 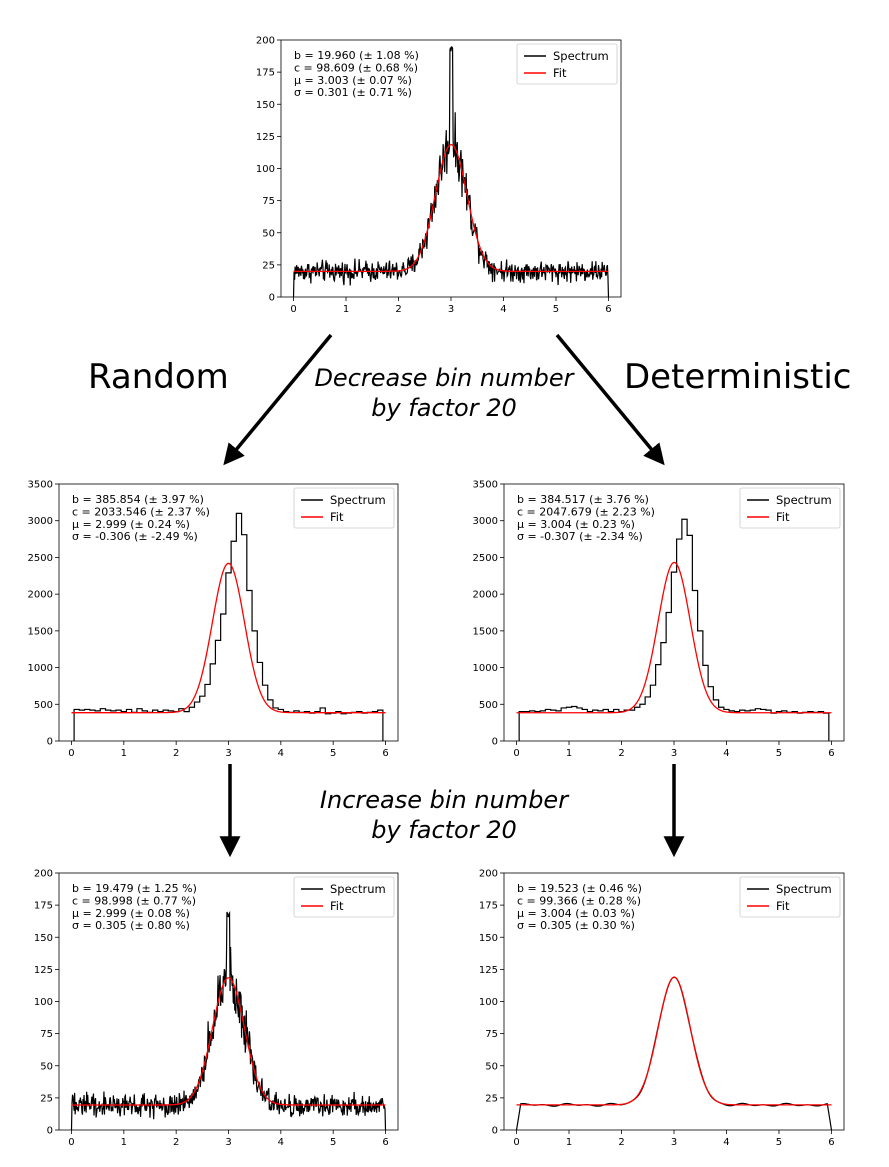 What do you see at coordinates (488, 705) in the screenshot?
I see `y-tick-label: 500` at bounding box center [488, 705].